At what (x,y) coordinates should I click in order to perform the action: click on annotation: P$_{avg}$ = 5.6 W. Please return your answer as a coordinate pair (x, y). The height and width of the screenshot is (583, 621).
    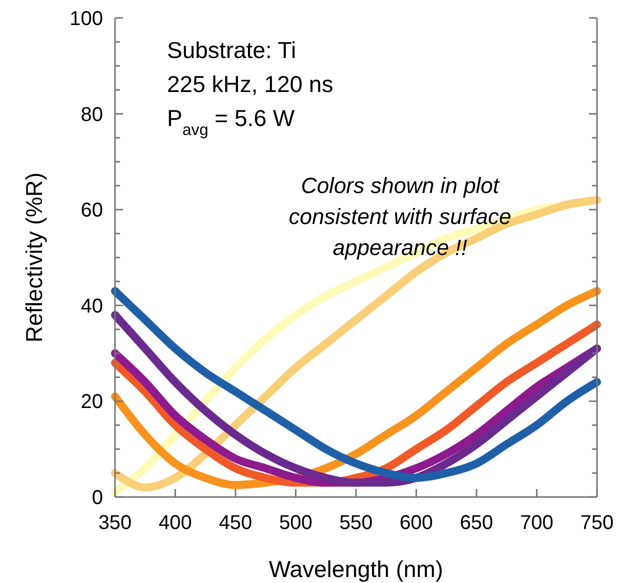
    Looking at the image, I should click on (231, 122).